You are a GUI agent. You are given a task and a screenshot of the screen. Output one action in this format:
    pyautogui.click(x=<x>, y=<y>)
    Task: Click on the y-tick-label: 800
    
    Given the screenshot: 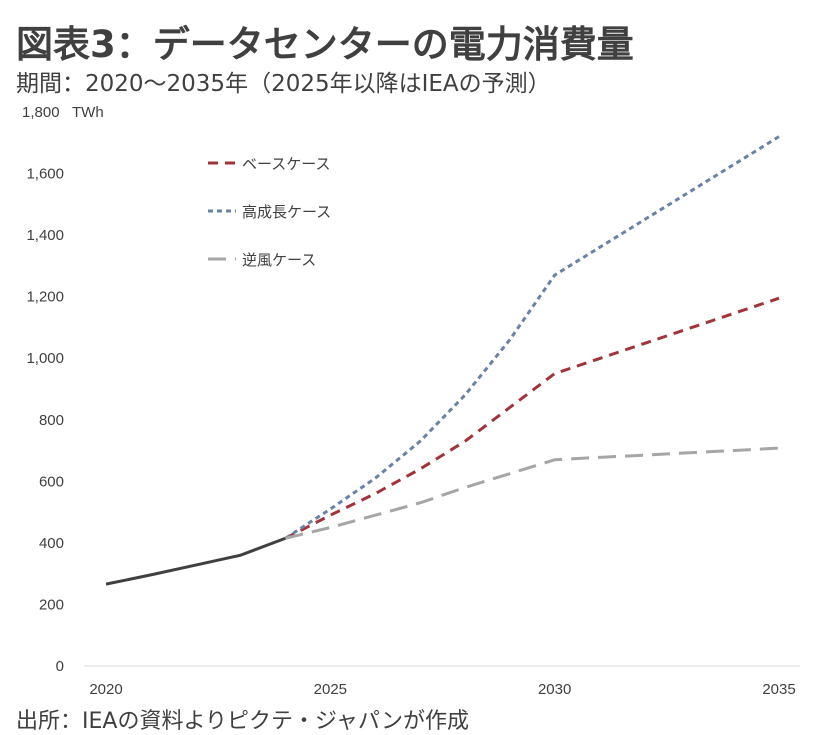 What is the action you would take?
    pyautogui.click(x=51, y=420)
    